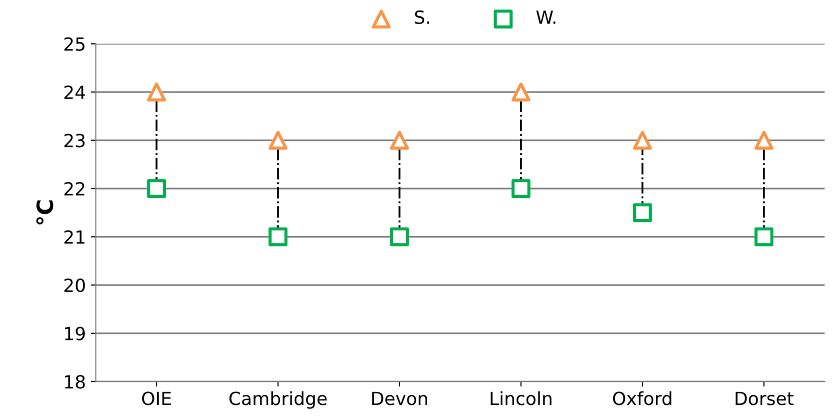 This screenshot has height=417, width=833. Describe the element at coordinates (546, 17) in the screenshot. I see `legend-label: W.` at that location.